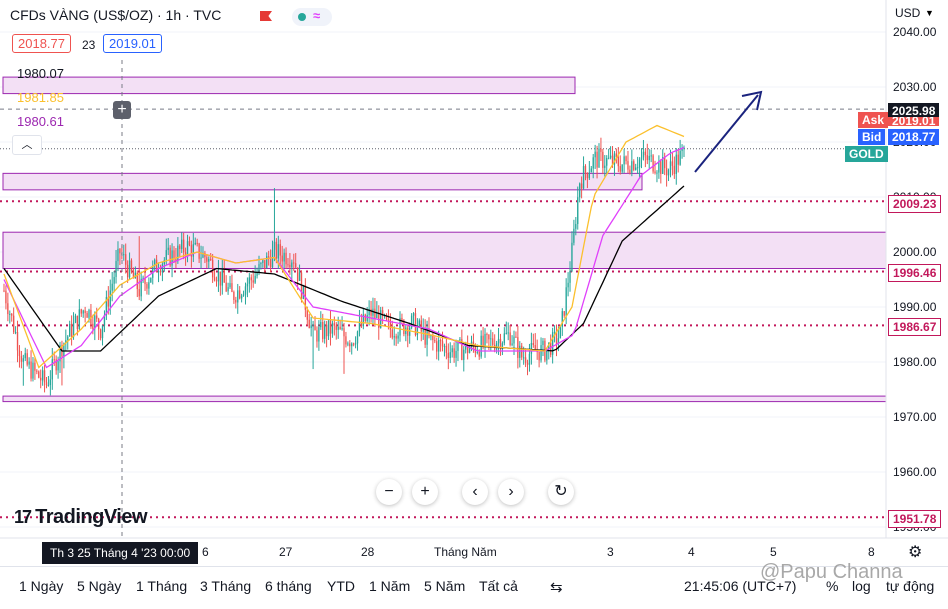 This screenshot has width=948, height=609. I want to click on period-5d: 5 Ngày, so click(99, 586).